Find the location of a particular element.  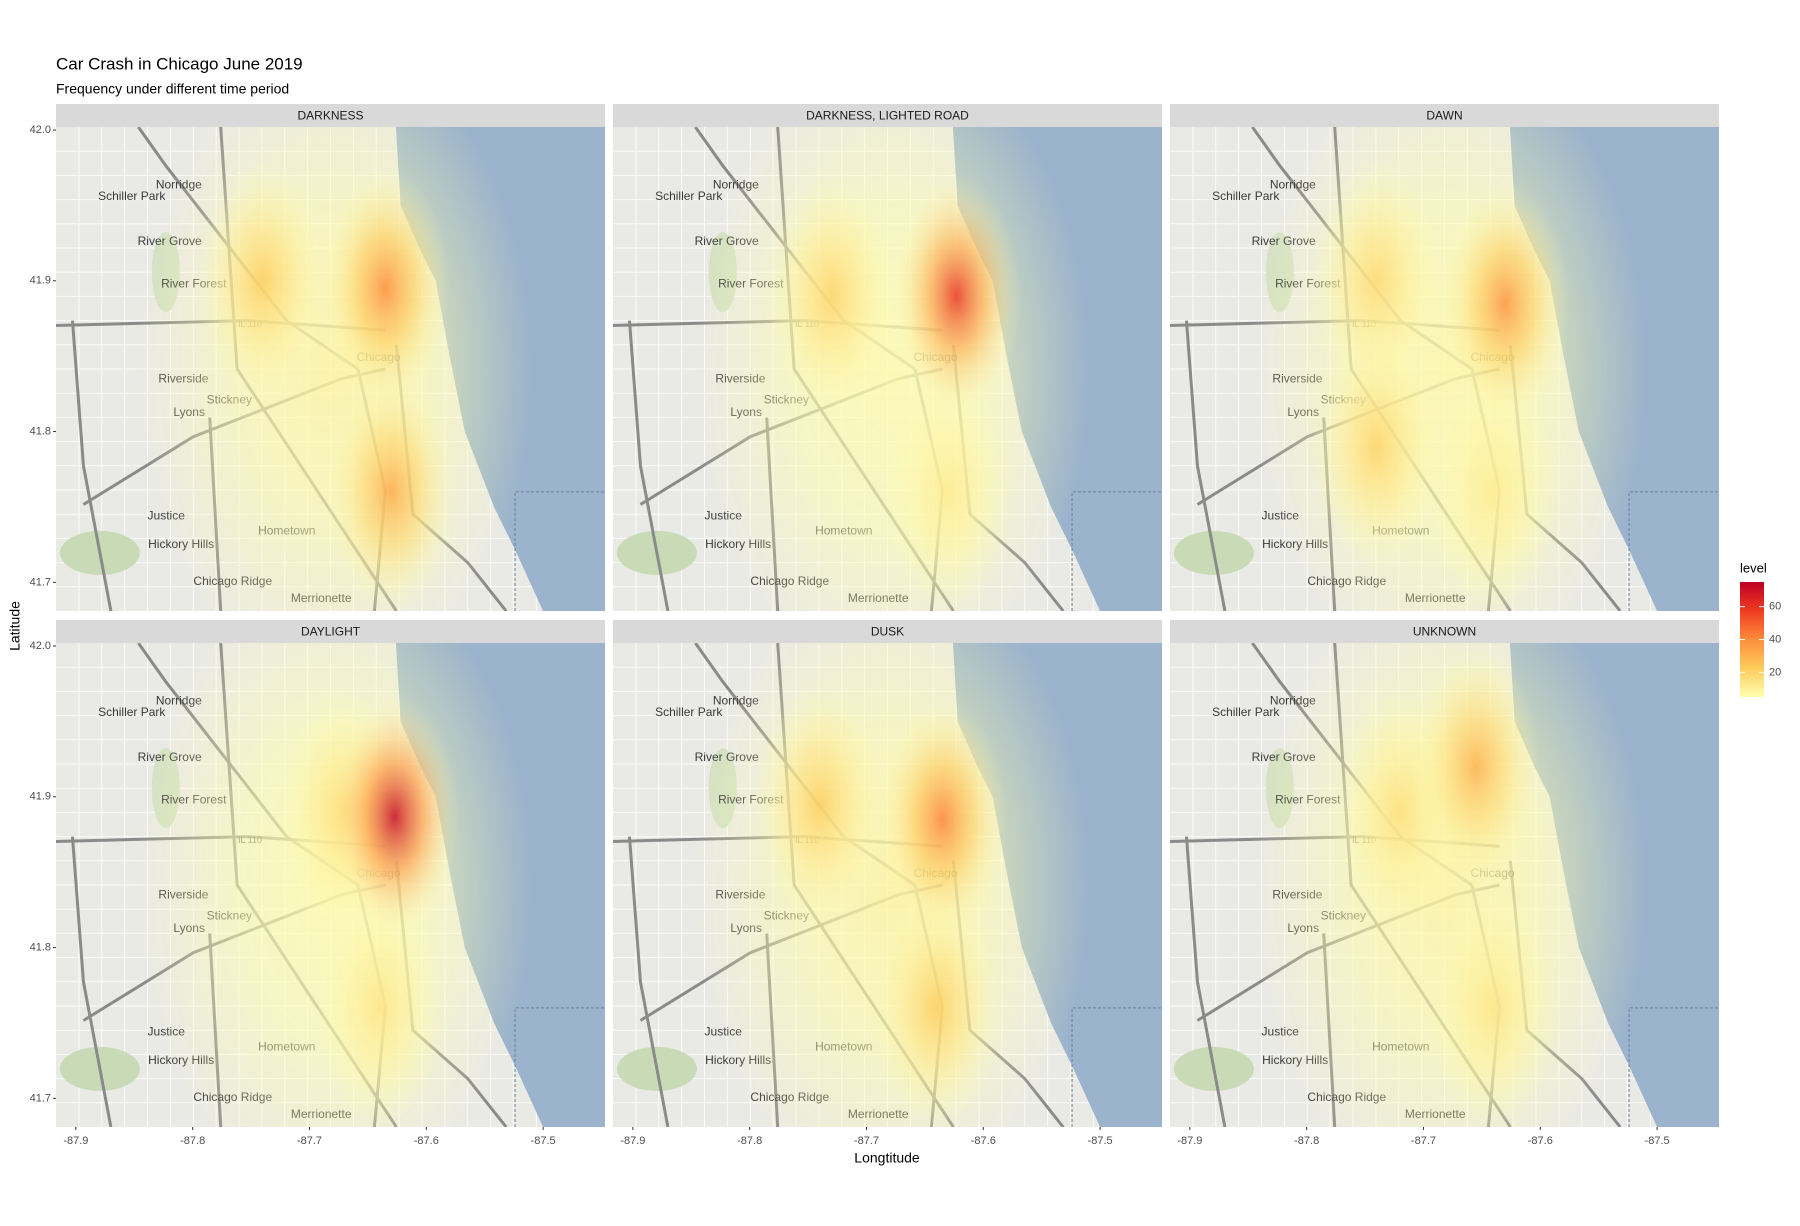

legend-tick-label: 20 is located at coordinates (1775, 672).